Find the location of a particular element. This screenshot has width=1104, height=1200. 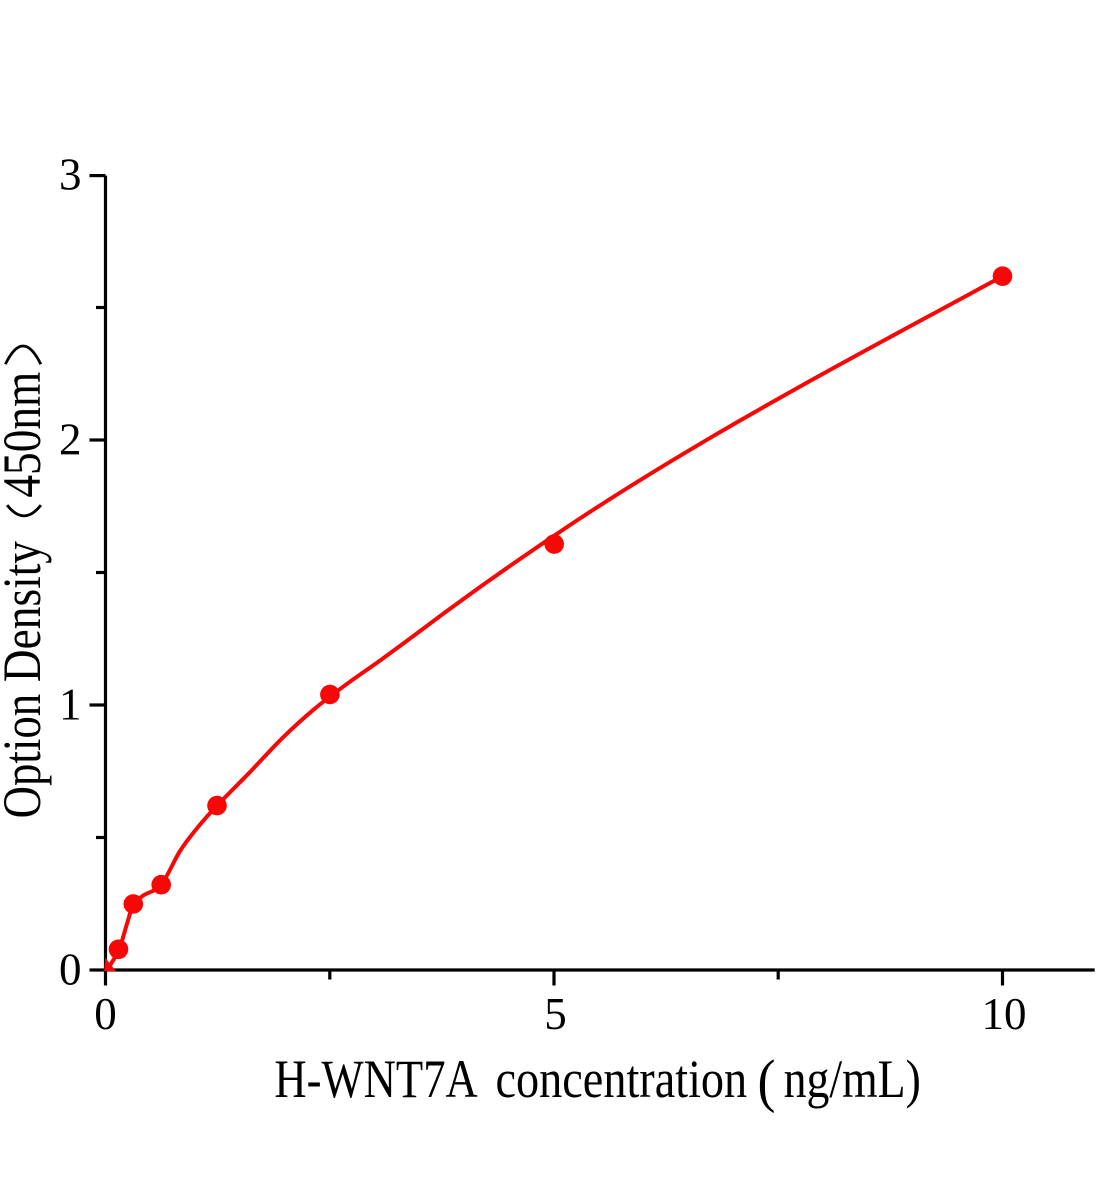

svg-text: Option is located at coordinates (26, 756).